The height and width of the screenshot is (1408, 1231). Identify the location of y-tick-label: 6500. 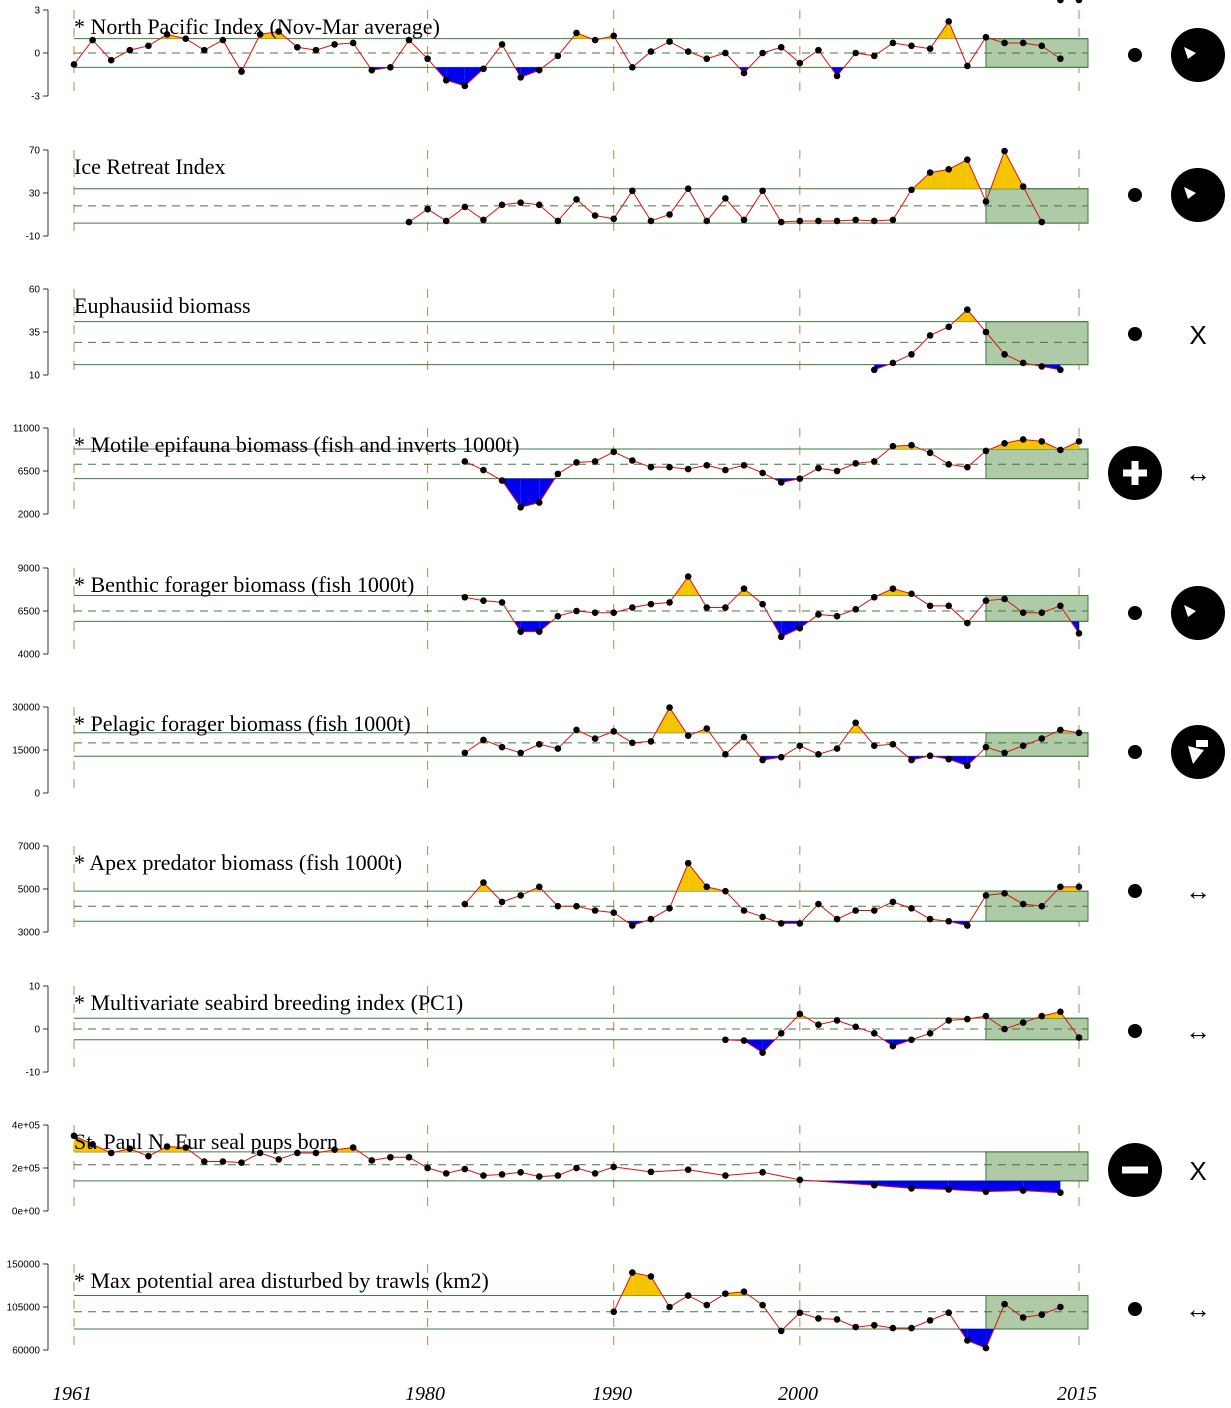
(29, 472).